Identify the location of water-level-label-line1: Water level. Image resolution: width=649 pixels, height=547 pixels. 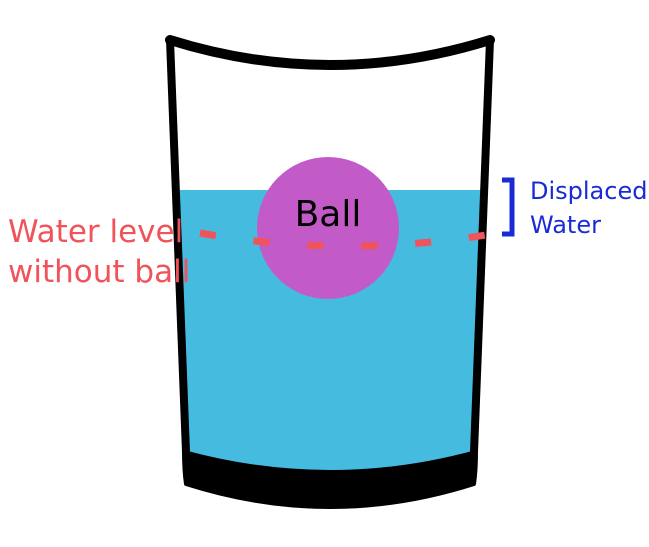
(95, 232).